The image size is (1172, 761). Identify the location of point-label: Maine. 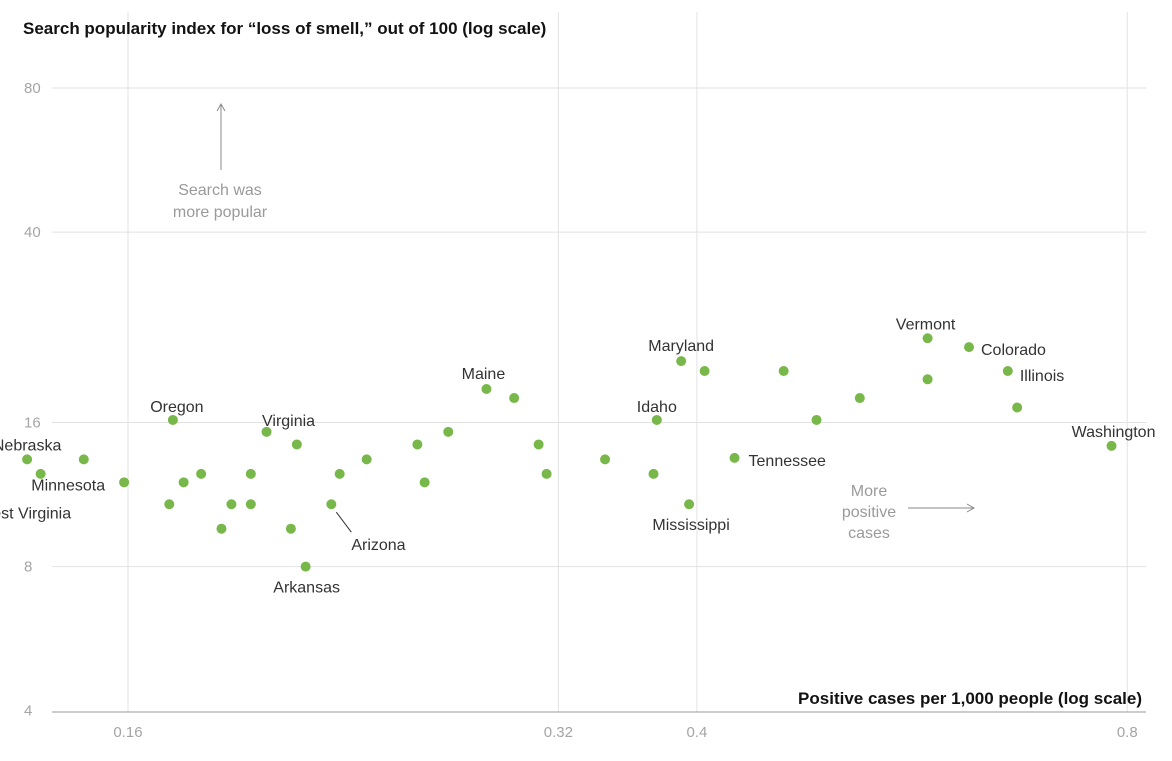
(484, 374).